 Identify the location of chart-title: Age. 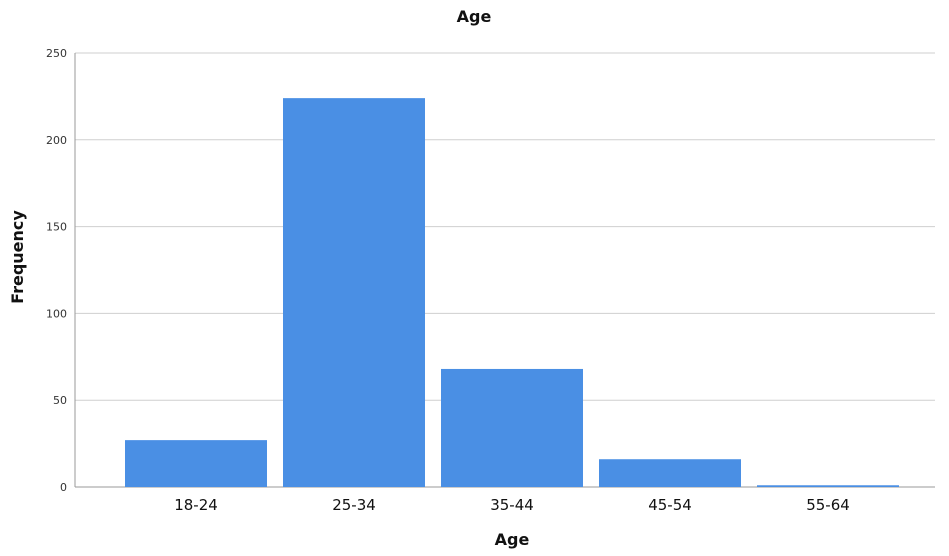
(474, 16).